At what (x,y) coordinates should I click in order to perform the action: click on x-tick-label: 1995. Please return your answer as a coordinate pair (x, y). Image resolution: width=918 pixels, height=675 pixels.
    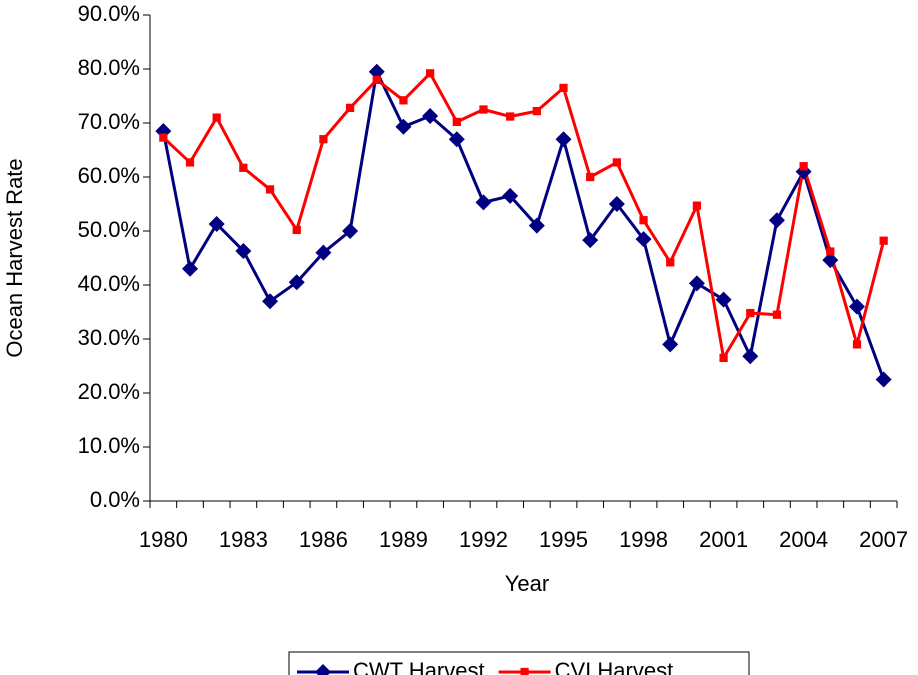
    Looking at the image, I should click on (563, 539).